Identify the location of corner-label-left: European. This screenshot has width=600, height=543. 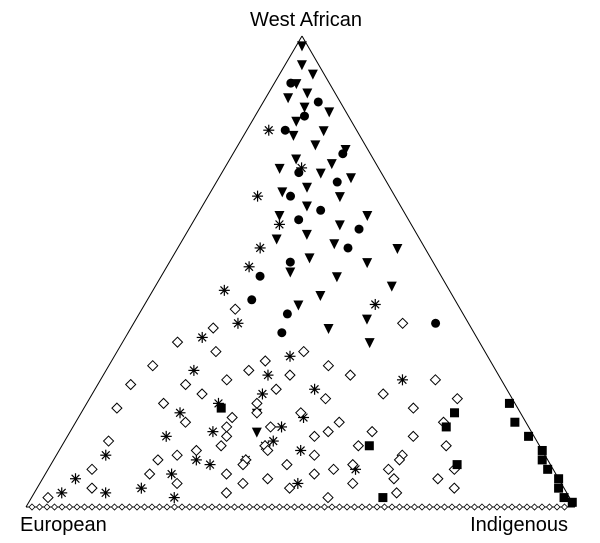
(63, 525).